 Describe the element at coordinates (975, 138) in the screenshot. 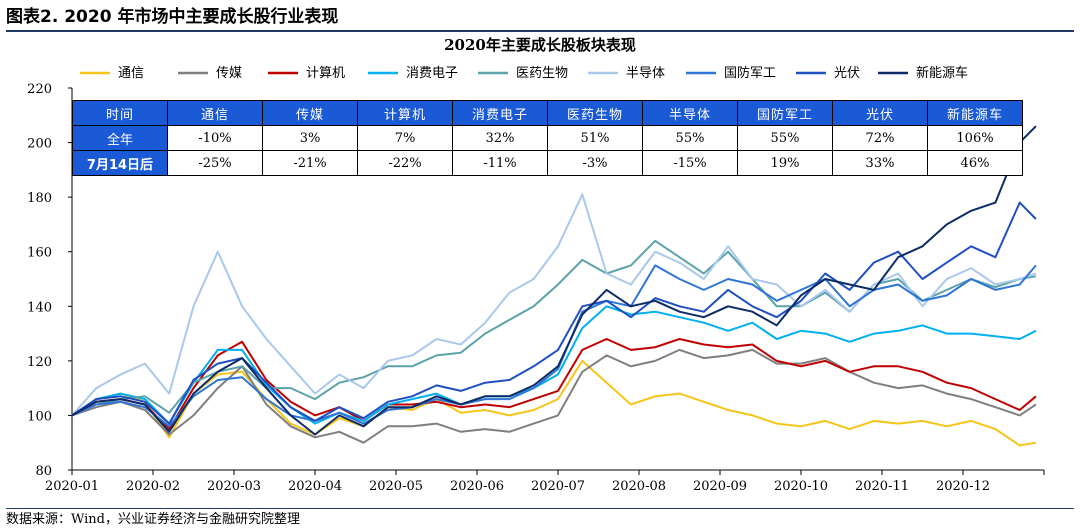

I see `table-cell: 106%` at that location.